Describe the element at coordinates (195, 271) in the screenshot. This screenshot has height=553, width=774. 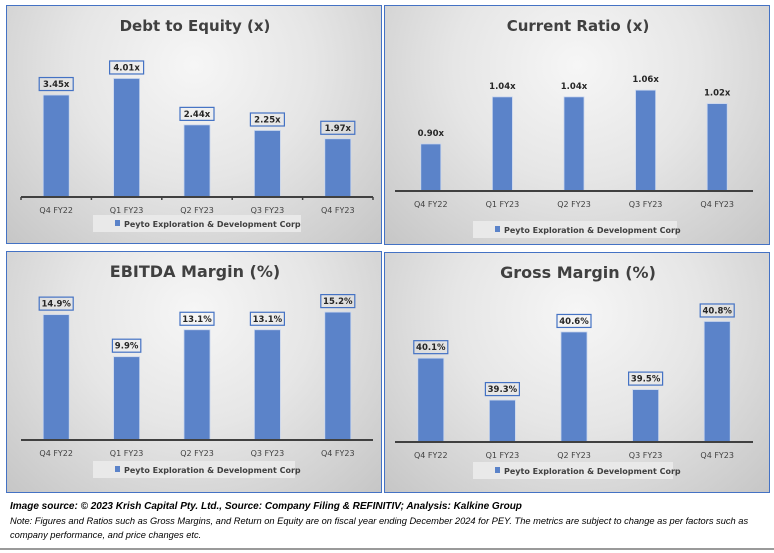
I see `chart-title: EBITDA Margin (%)` at that location.